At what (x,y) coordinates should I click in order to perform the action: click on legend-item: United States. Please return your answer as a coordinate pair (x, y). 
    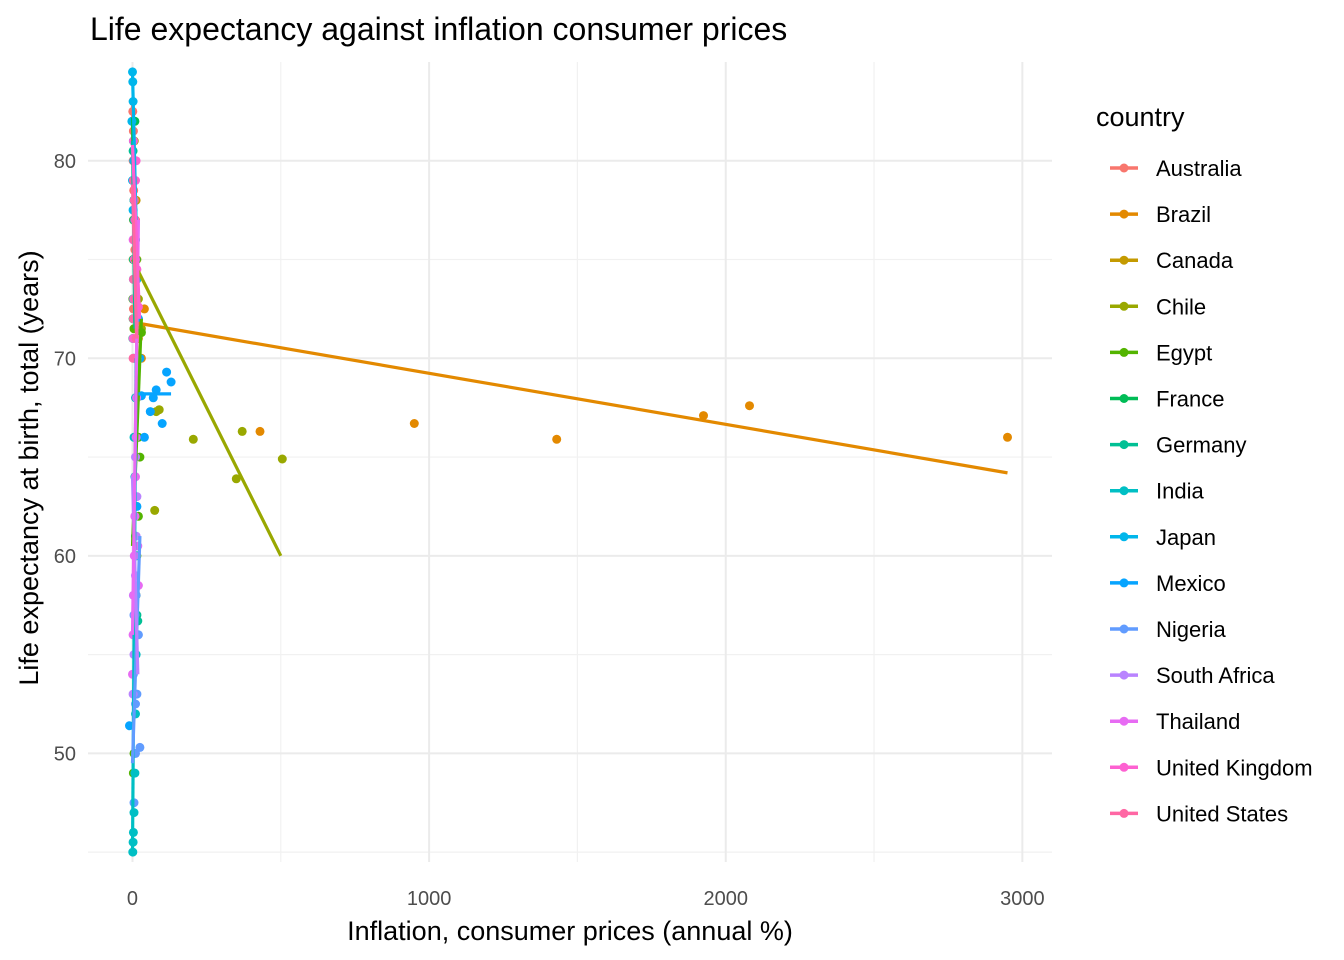
    Looking at the image, I should click on (1199, 813).